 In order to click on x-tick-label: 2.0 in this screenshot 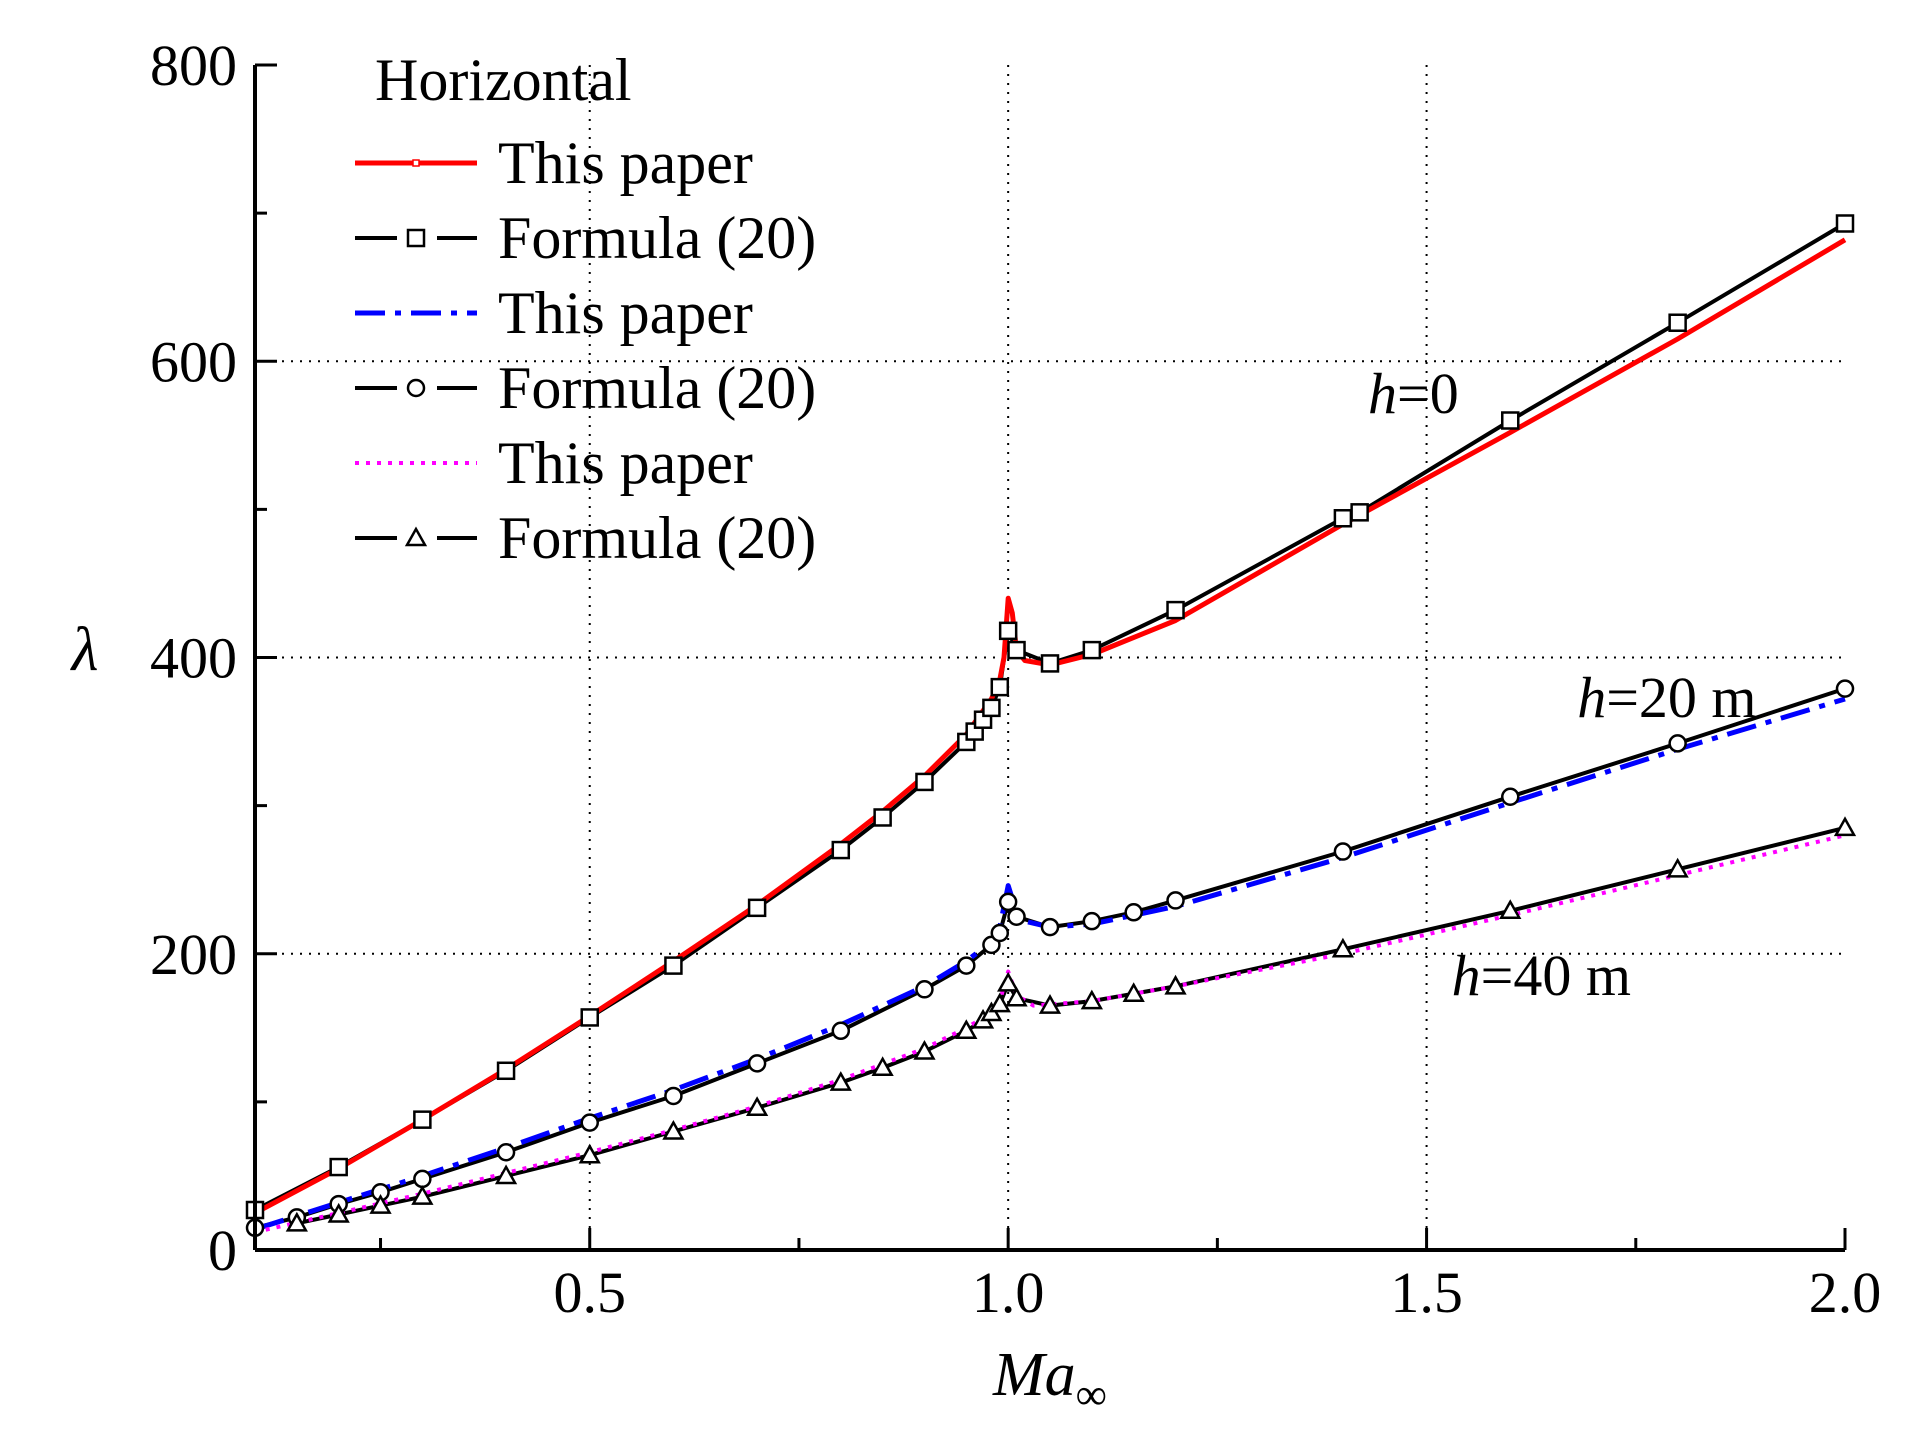, I will do `click(1845, 1292)`.